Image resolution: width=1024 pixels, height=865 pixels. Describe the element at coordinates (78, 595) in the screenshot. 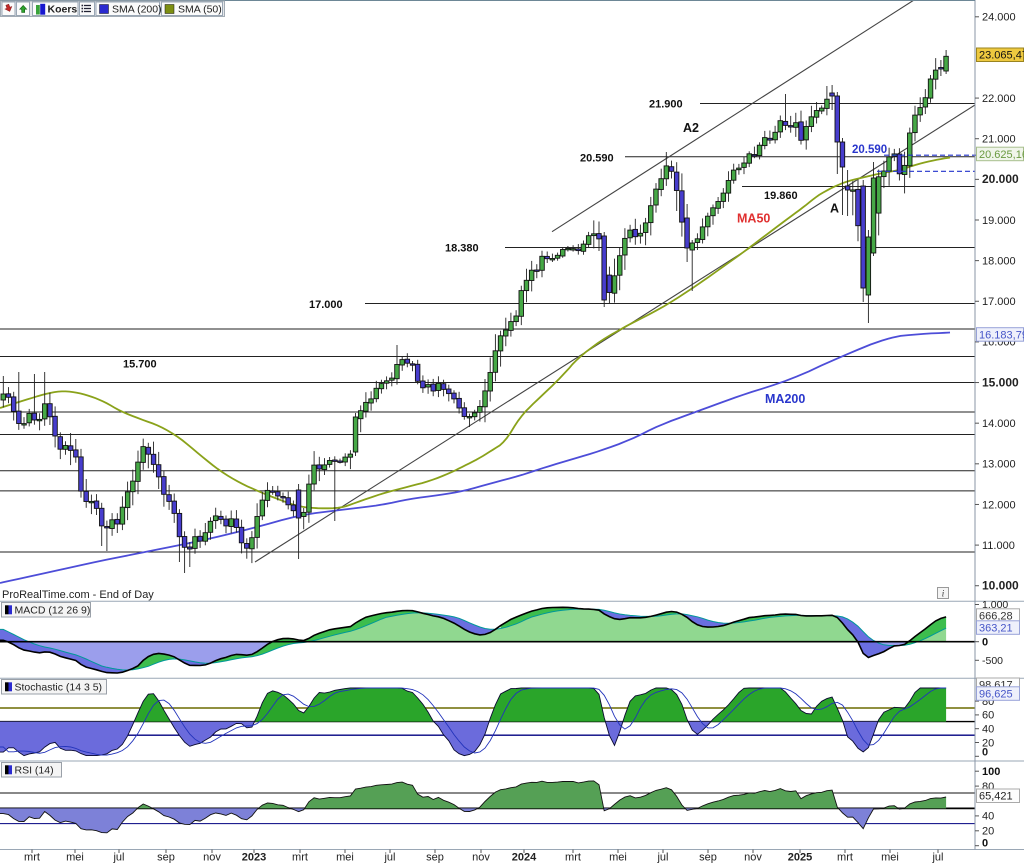

I see `svg-text: ProRealTime.com - End of Day` at that location.